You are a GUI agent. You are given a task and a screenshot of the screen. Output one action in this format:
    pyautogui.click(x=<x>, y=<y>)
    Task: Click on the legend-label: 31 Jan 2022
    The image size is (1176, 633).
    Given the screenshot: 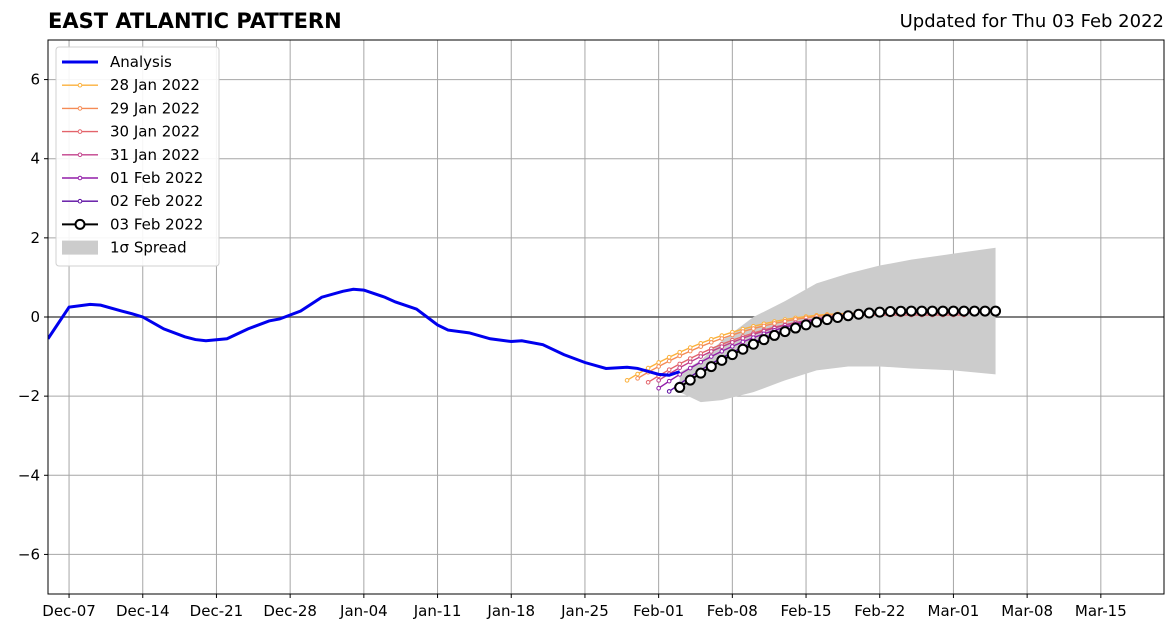 What is the action you would take?
    pyautogui.click(x=155, y=155)
    